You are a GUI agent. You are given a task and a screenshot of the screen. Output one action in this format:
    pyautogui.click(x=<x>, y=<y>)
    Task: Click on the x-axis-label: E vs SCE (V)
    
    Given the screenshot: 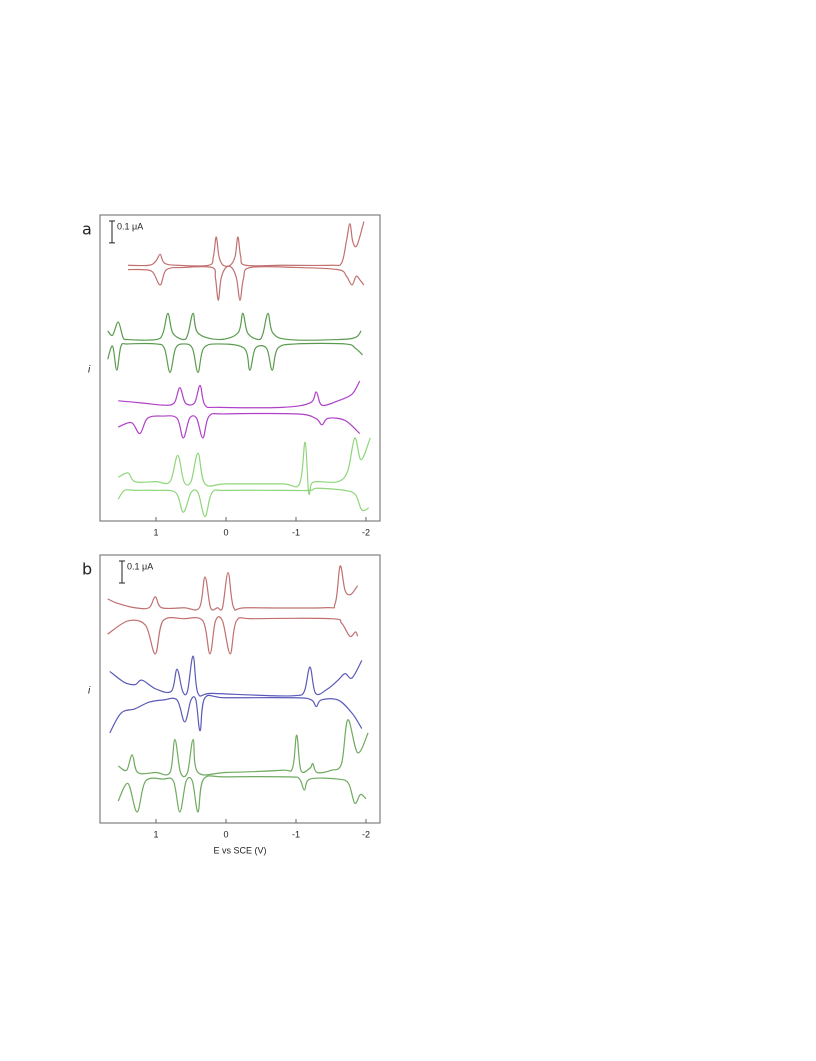 What is the action you would take?
    pyautogui.click(x=239, y=850)
    